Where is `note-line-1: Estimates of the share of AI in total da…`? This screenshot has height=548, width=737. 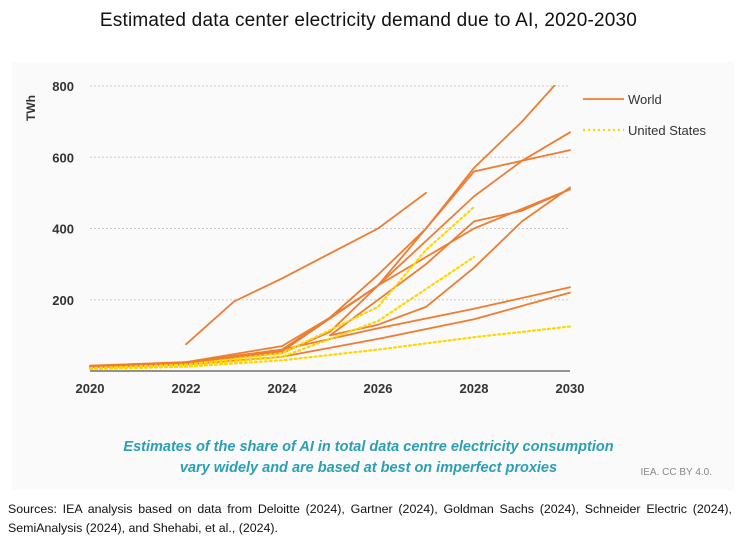 note-line-1: Estimates of the share of AI in total da… is located at coordinates (368, 447).